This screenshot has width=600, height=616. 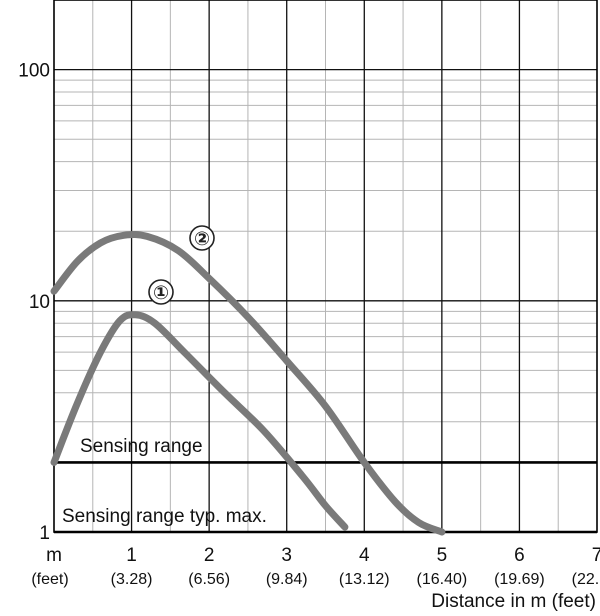 I want to click on x-tick-label: 5, so click(x=442, y=555).